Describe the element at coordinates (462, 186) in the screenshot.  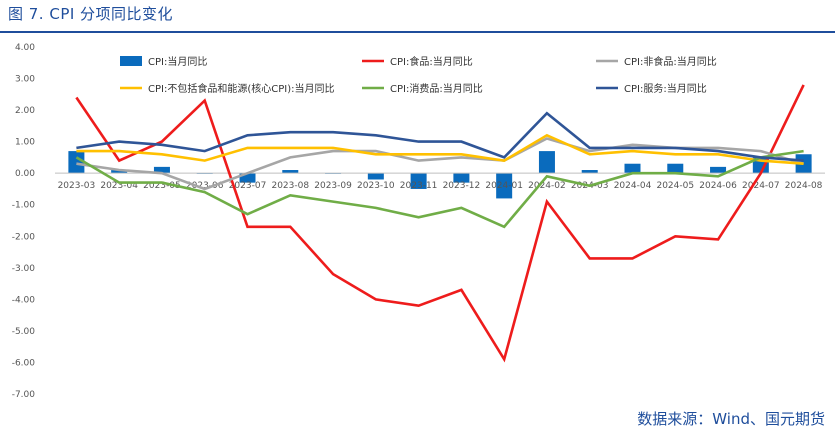
I see `x-tick-label: 2023-12` at that location.